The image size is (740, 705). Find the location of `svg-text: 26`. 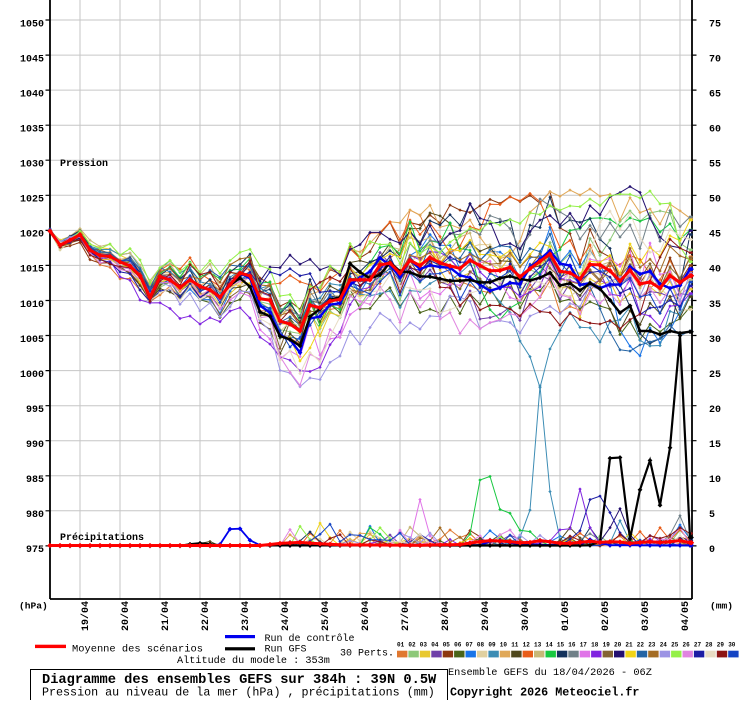

svg-text: 26 is located at coordinates (687, 644).